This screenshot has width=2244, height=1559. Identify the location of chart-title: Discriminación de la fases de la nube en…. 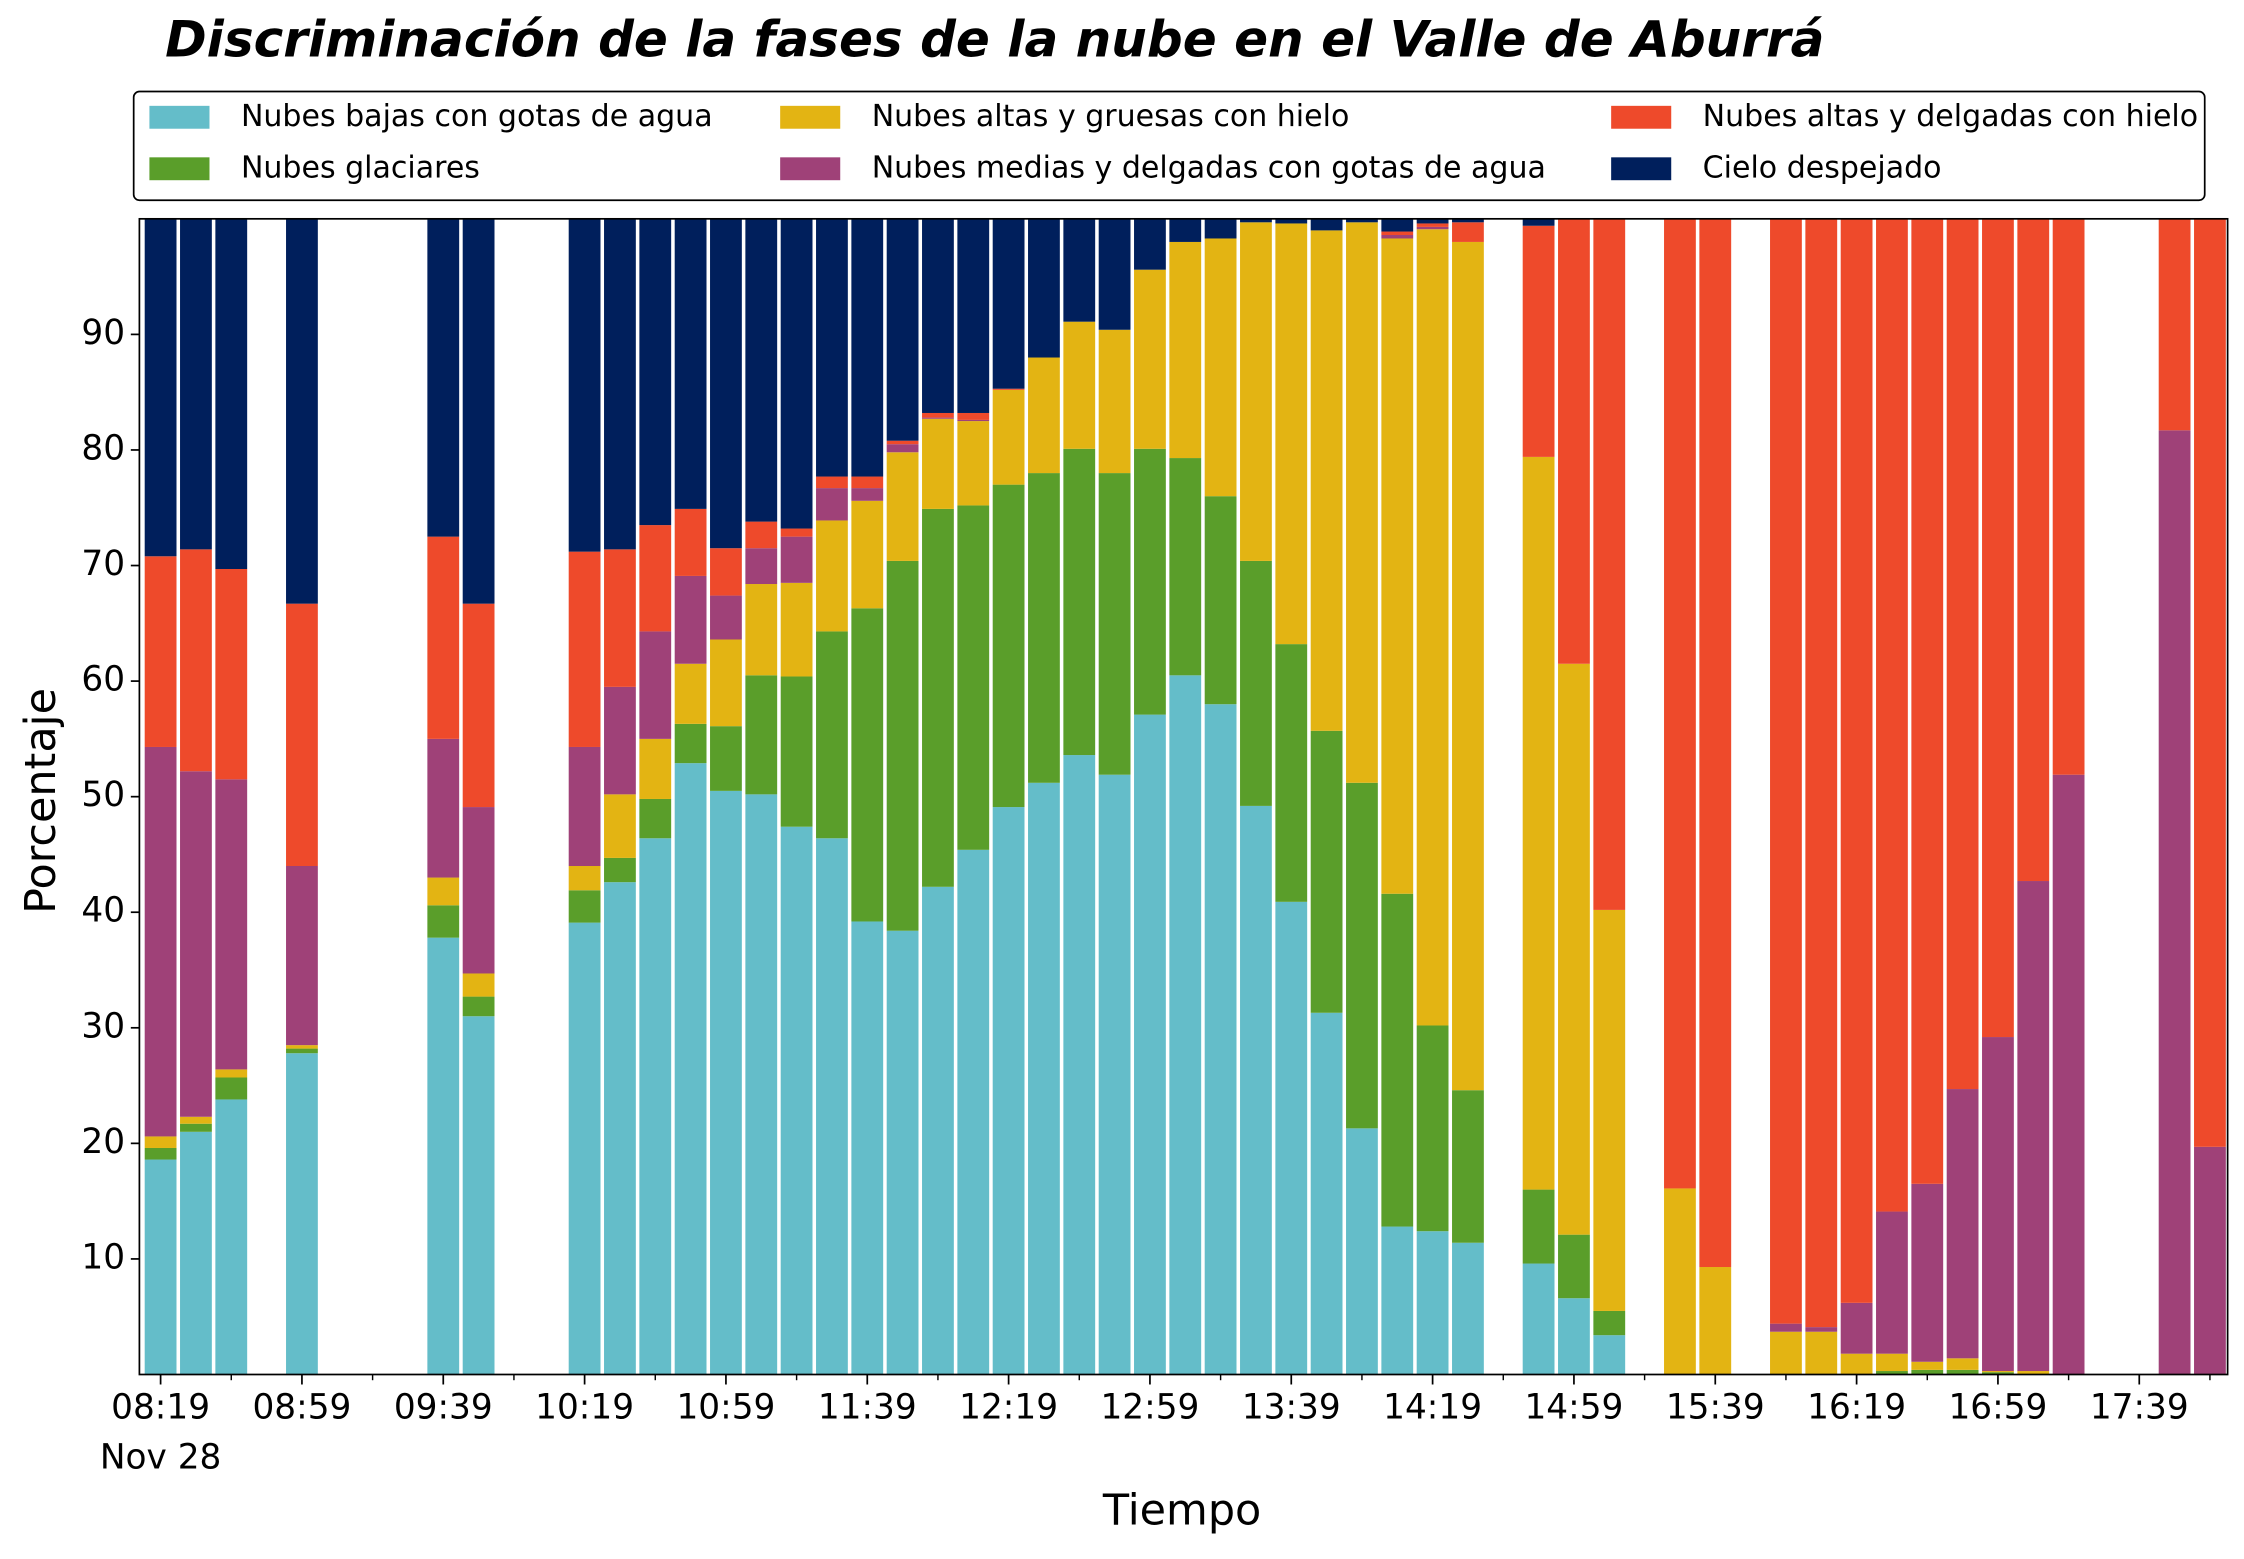
(994, 39).